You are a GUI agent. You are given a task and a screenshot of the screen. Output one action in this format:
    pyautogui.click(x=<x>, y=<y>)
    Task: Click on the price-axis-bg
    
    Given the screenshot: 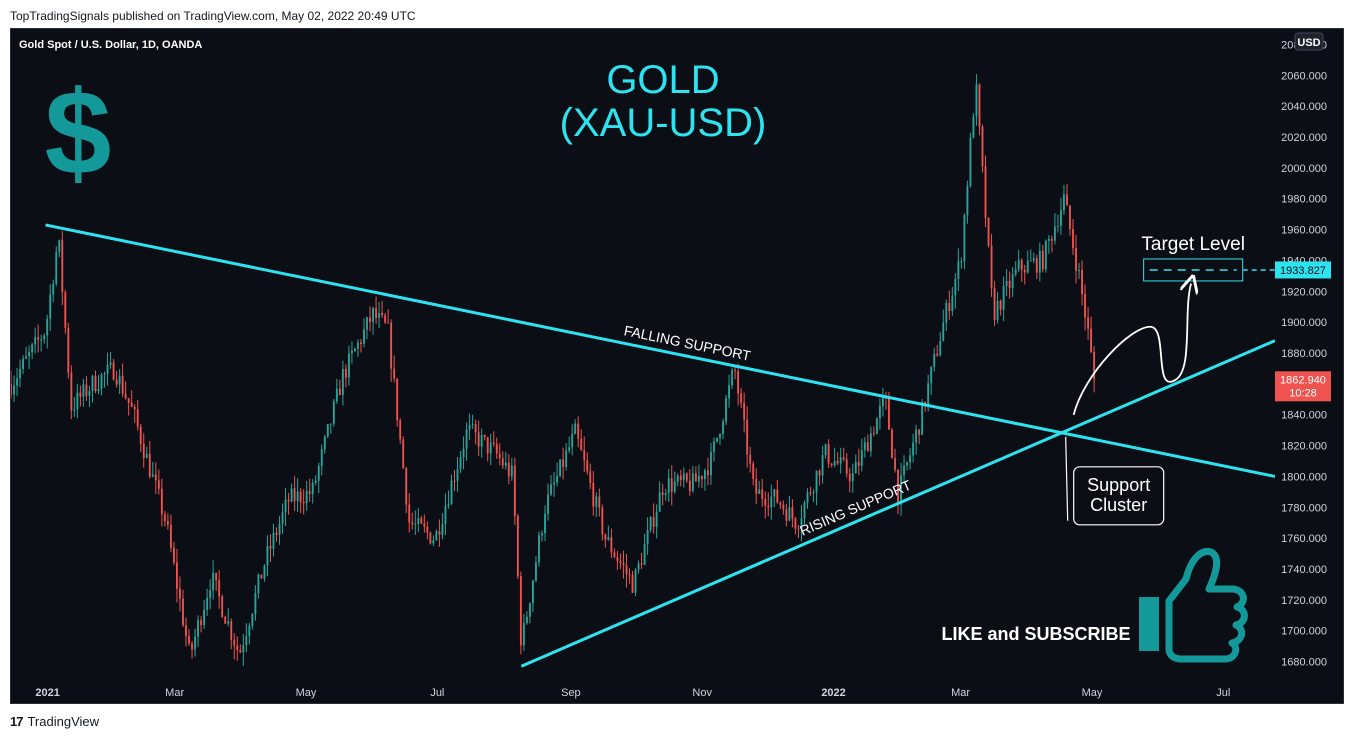 What is the action you would take?
    pyautogui.click(x=1309, y=366)
    